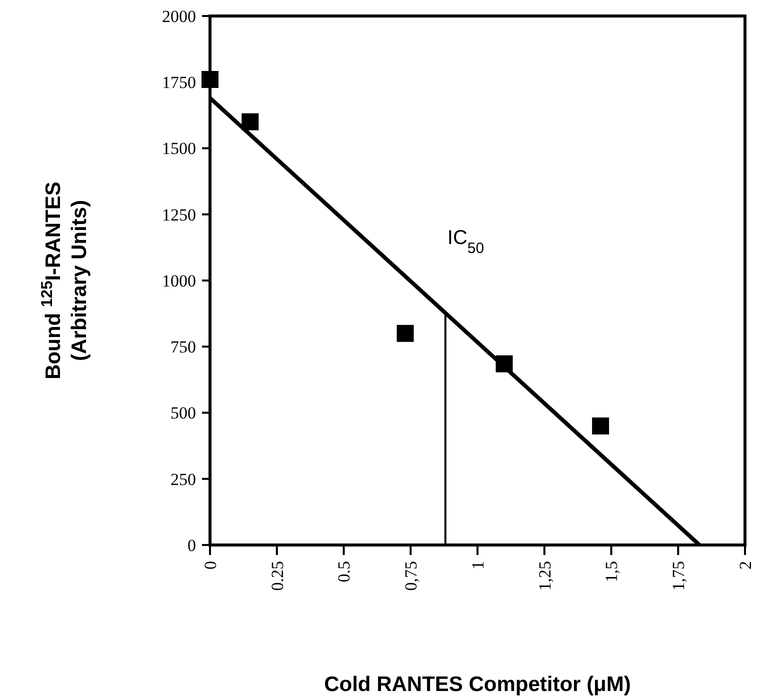  Describe the element at coordinates (179, 16) in the screenshot. I see `y-tick-label: 2000` at that location.